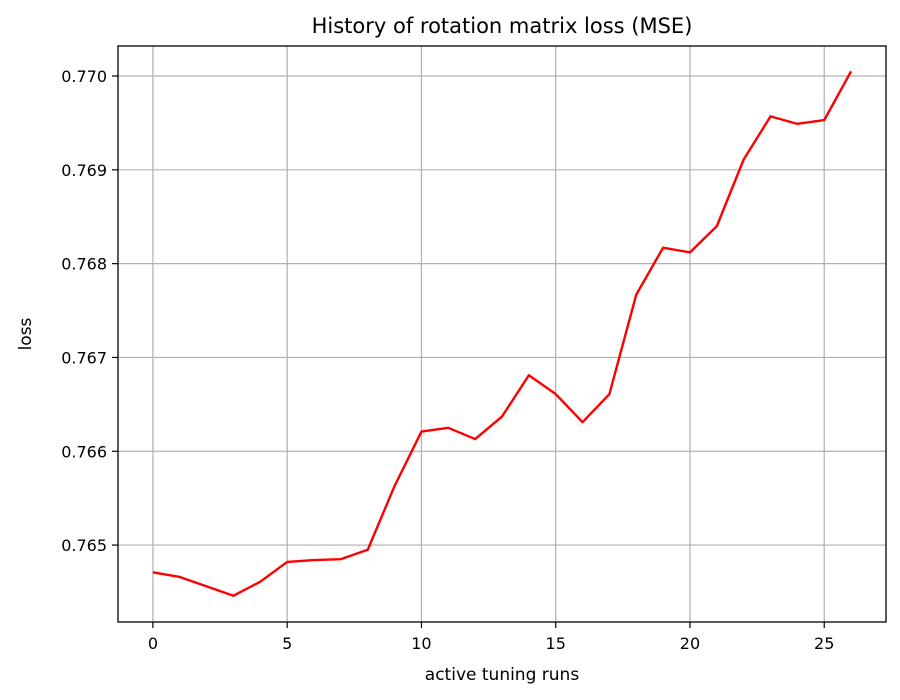  I want to click on x-tick-label: 10, so click(421, 643).